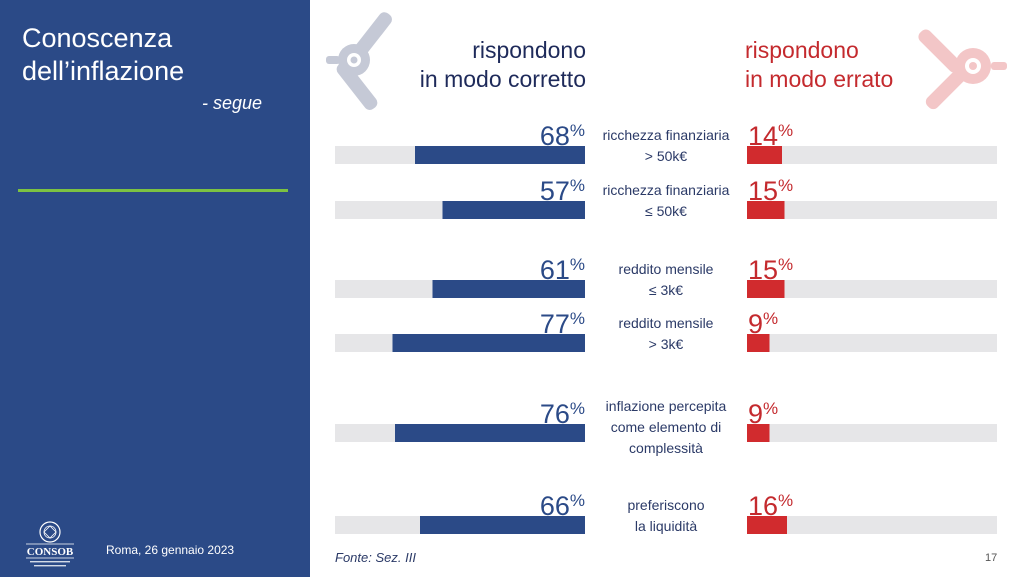  I want to click on presentation-date: Roma, 26 gennaio 2023, so click(170, 550).